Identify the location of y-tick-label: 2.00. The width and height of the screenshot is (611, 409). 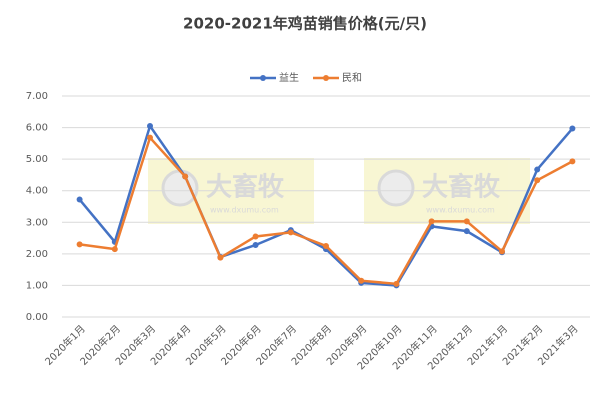
(37, 254).